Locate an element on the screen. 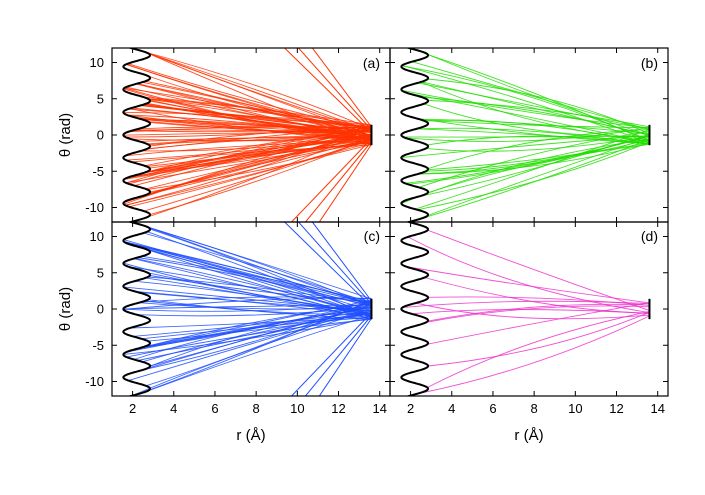 This screenshot has width=705, height=495. potential-curve-a is located at coordinates (137, 135).